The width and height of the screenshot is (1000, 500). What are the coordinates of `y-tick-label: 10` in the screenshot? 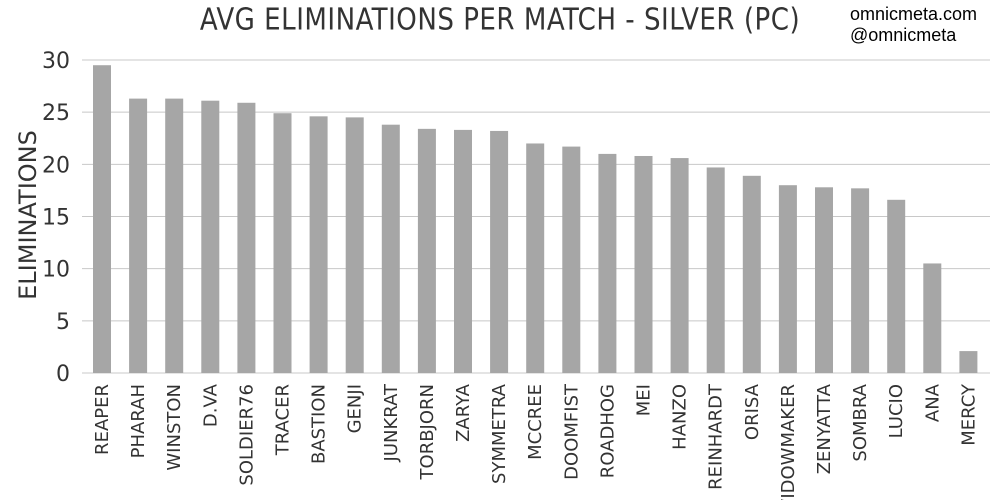 It's located at (56, 270).